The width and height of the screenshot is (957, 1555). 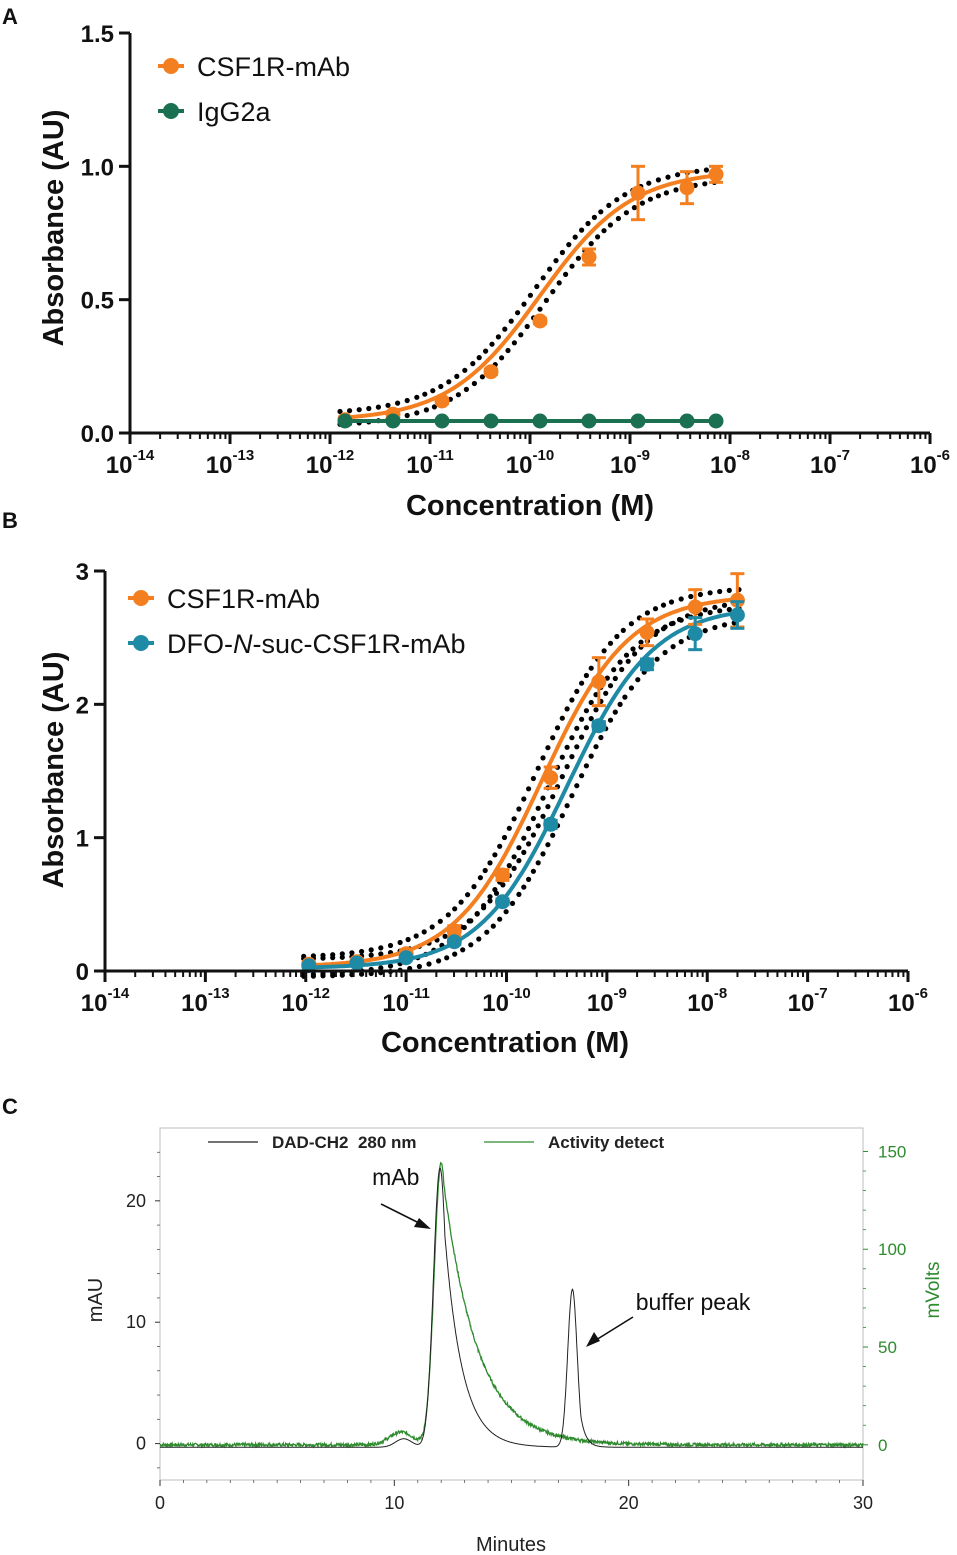 What do you see at coordinates (808, 1001) in the screenshot?
I see `x-tick-label: 10⁻⁷` at bounding box center [808, 1001].